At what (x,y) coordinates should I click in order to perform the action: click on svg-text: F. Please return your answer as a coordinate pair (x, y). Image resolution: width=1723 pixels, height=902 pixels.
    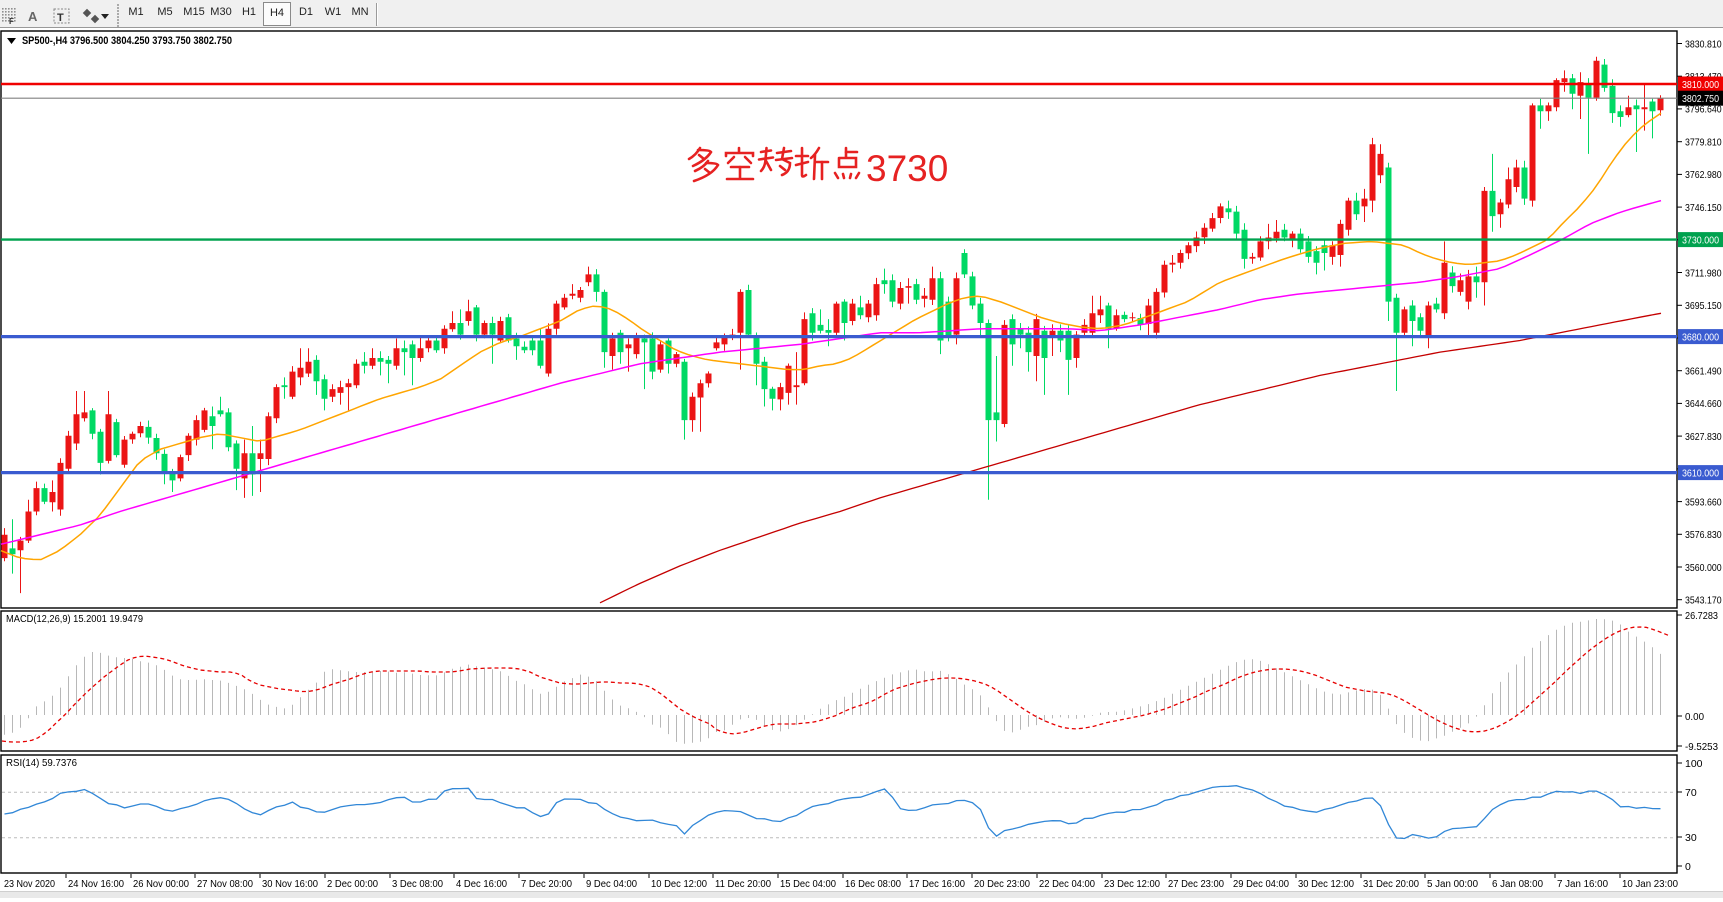
    Looking at the image, I should click on (11, 21).